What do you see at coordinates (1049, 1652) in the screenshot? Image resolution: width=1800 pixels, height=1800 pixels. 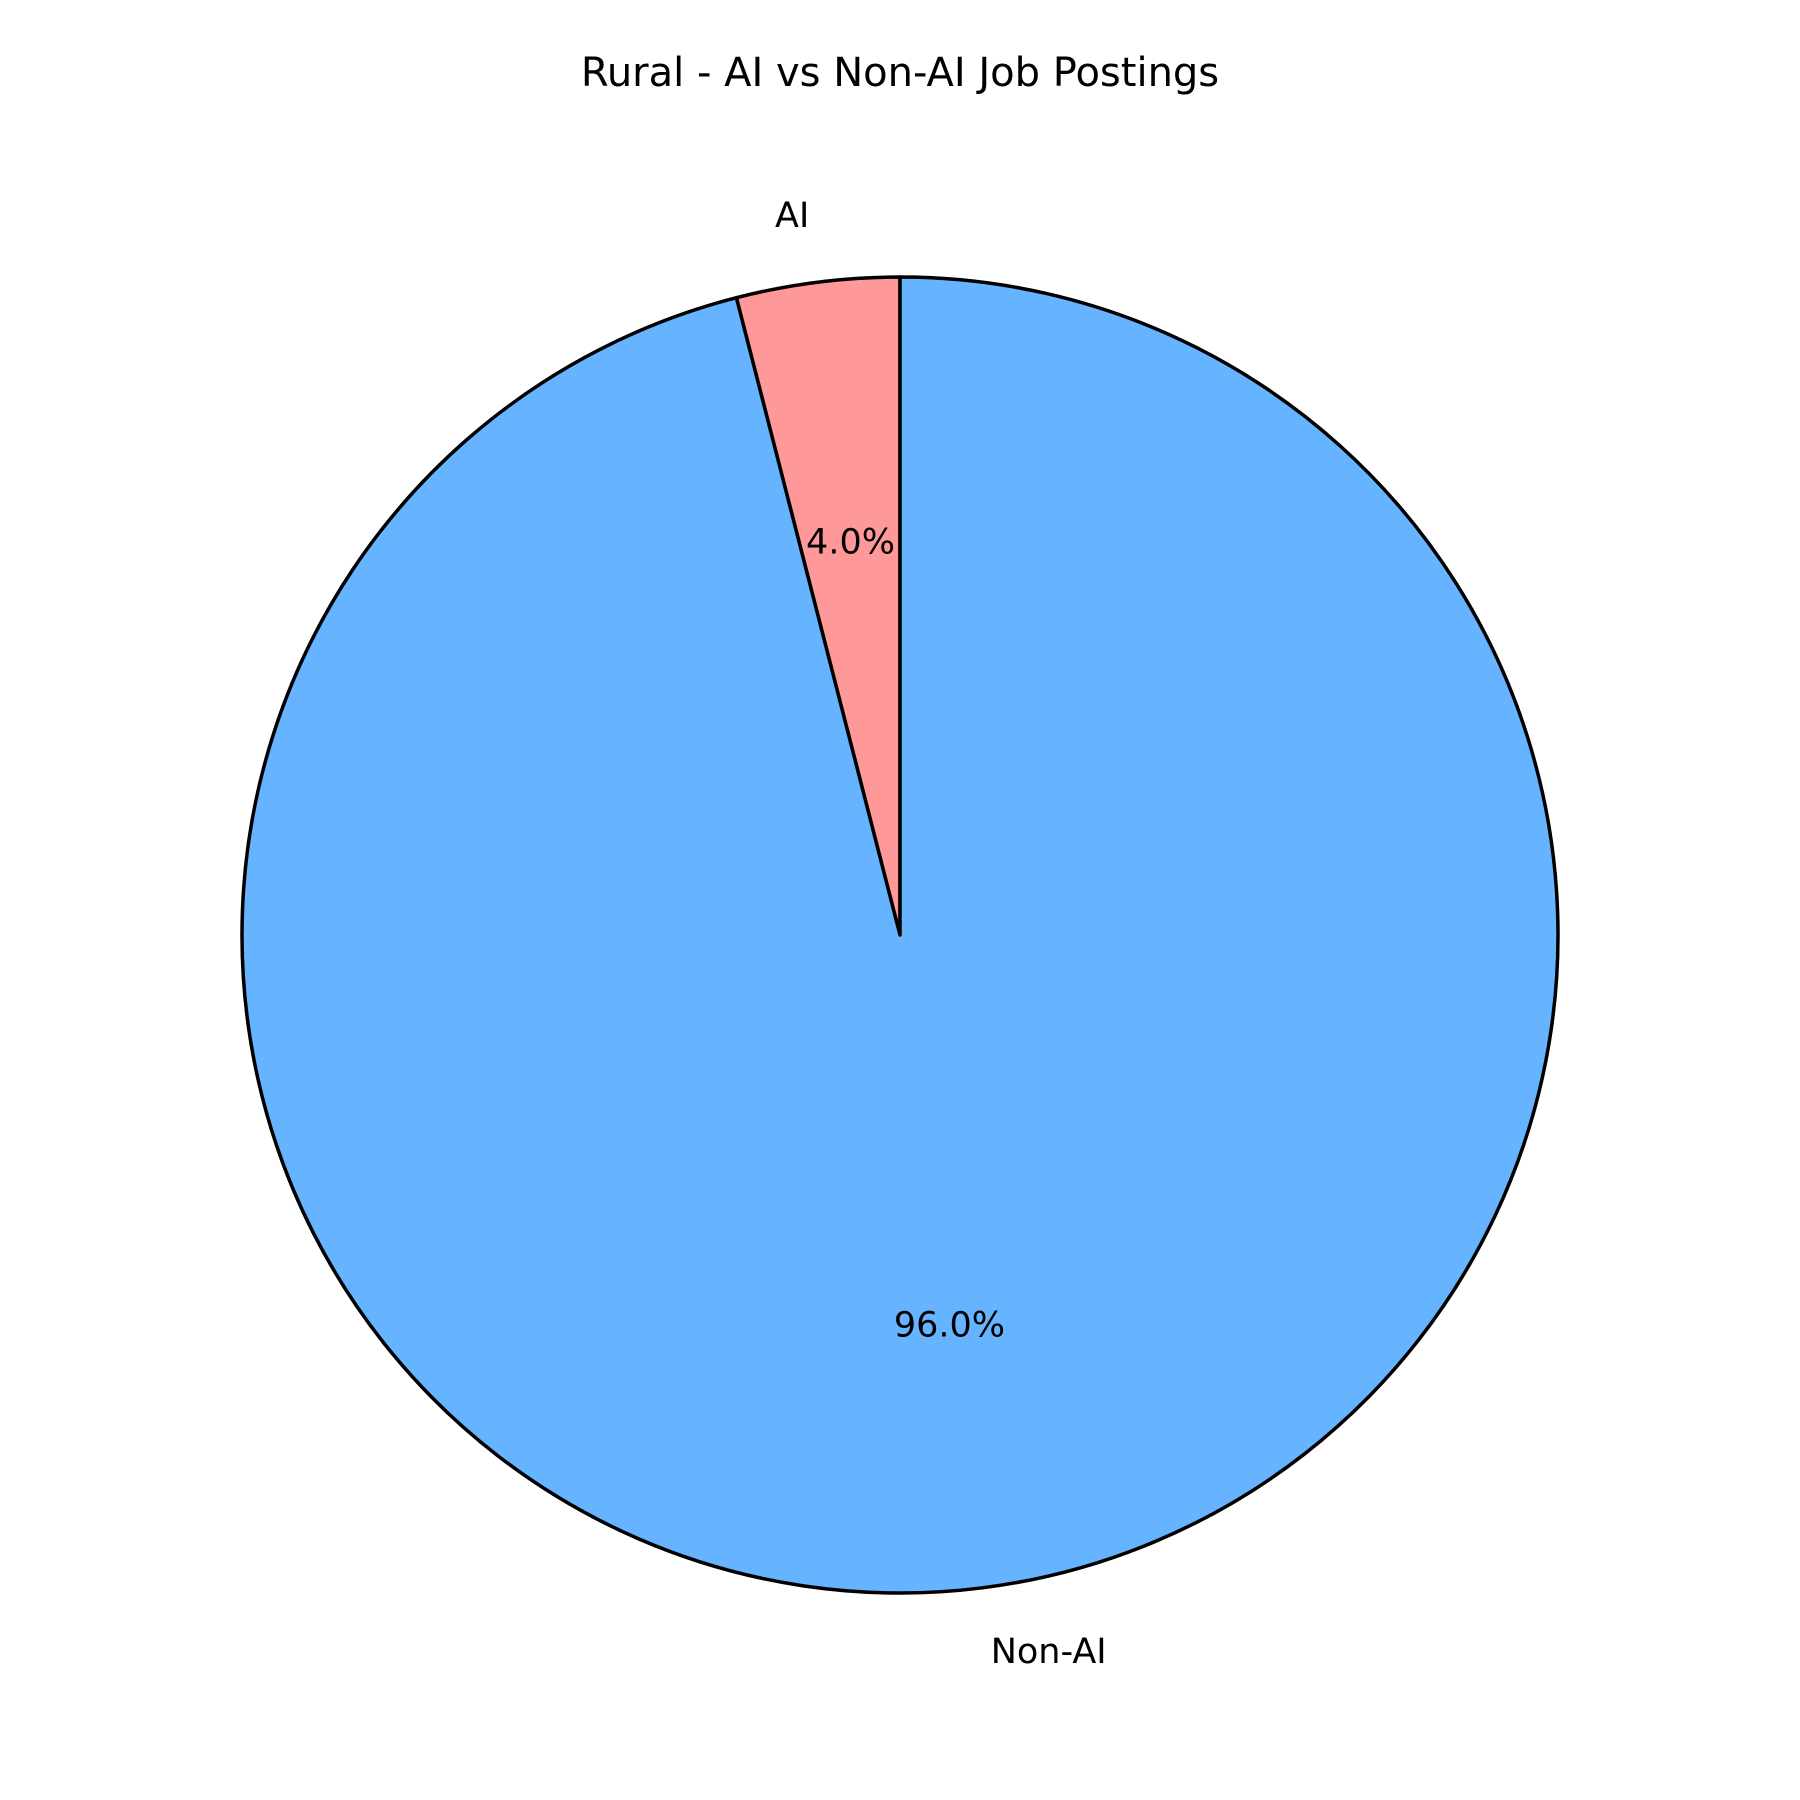 I see `slice-label-non-ai: Non-AI` at bounding box center [1049, 1652].